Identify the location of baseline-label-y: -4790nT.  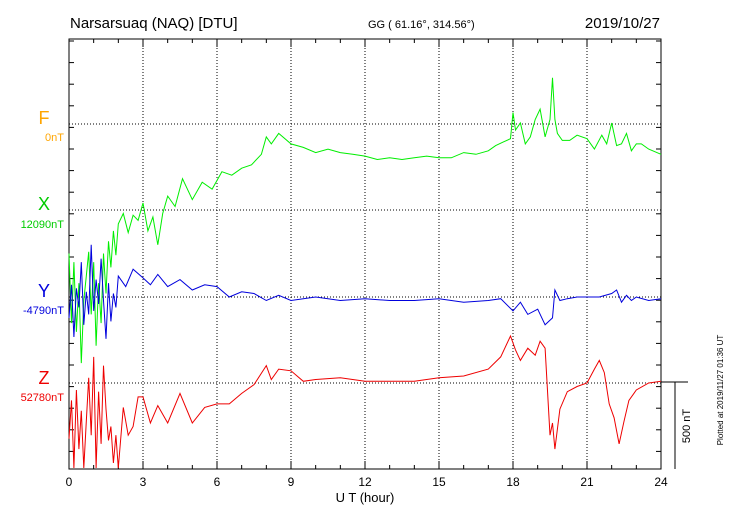
(43, 311).